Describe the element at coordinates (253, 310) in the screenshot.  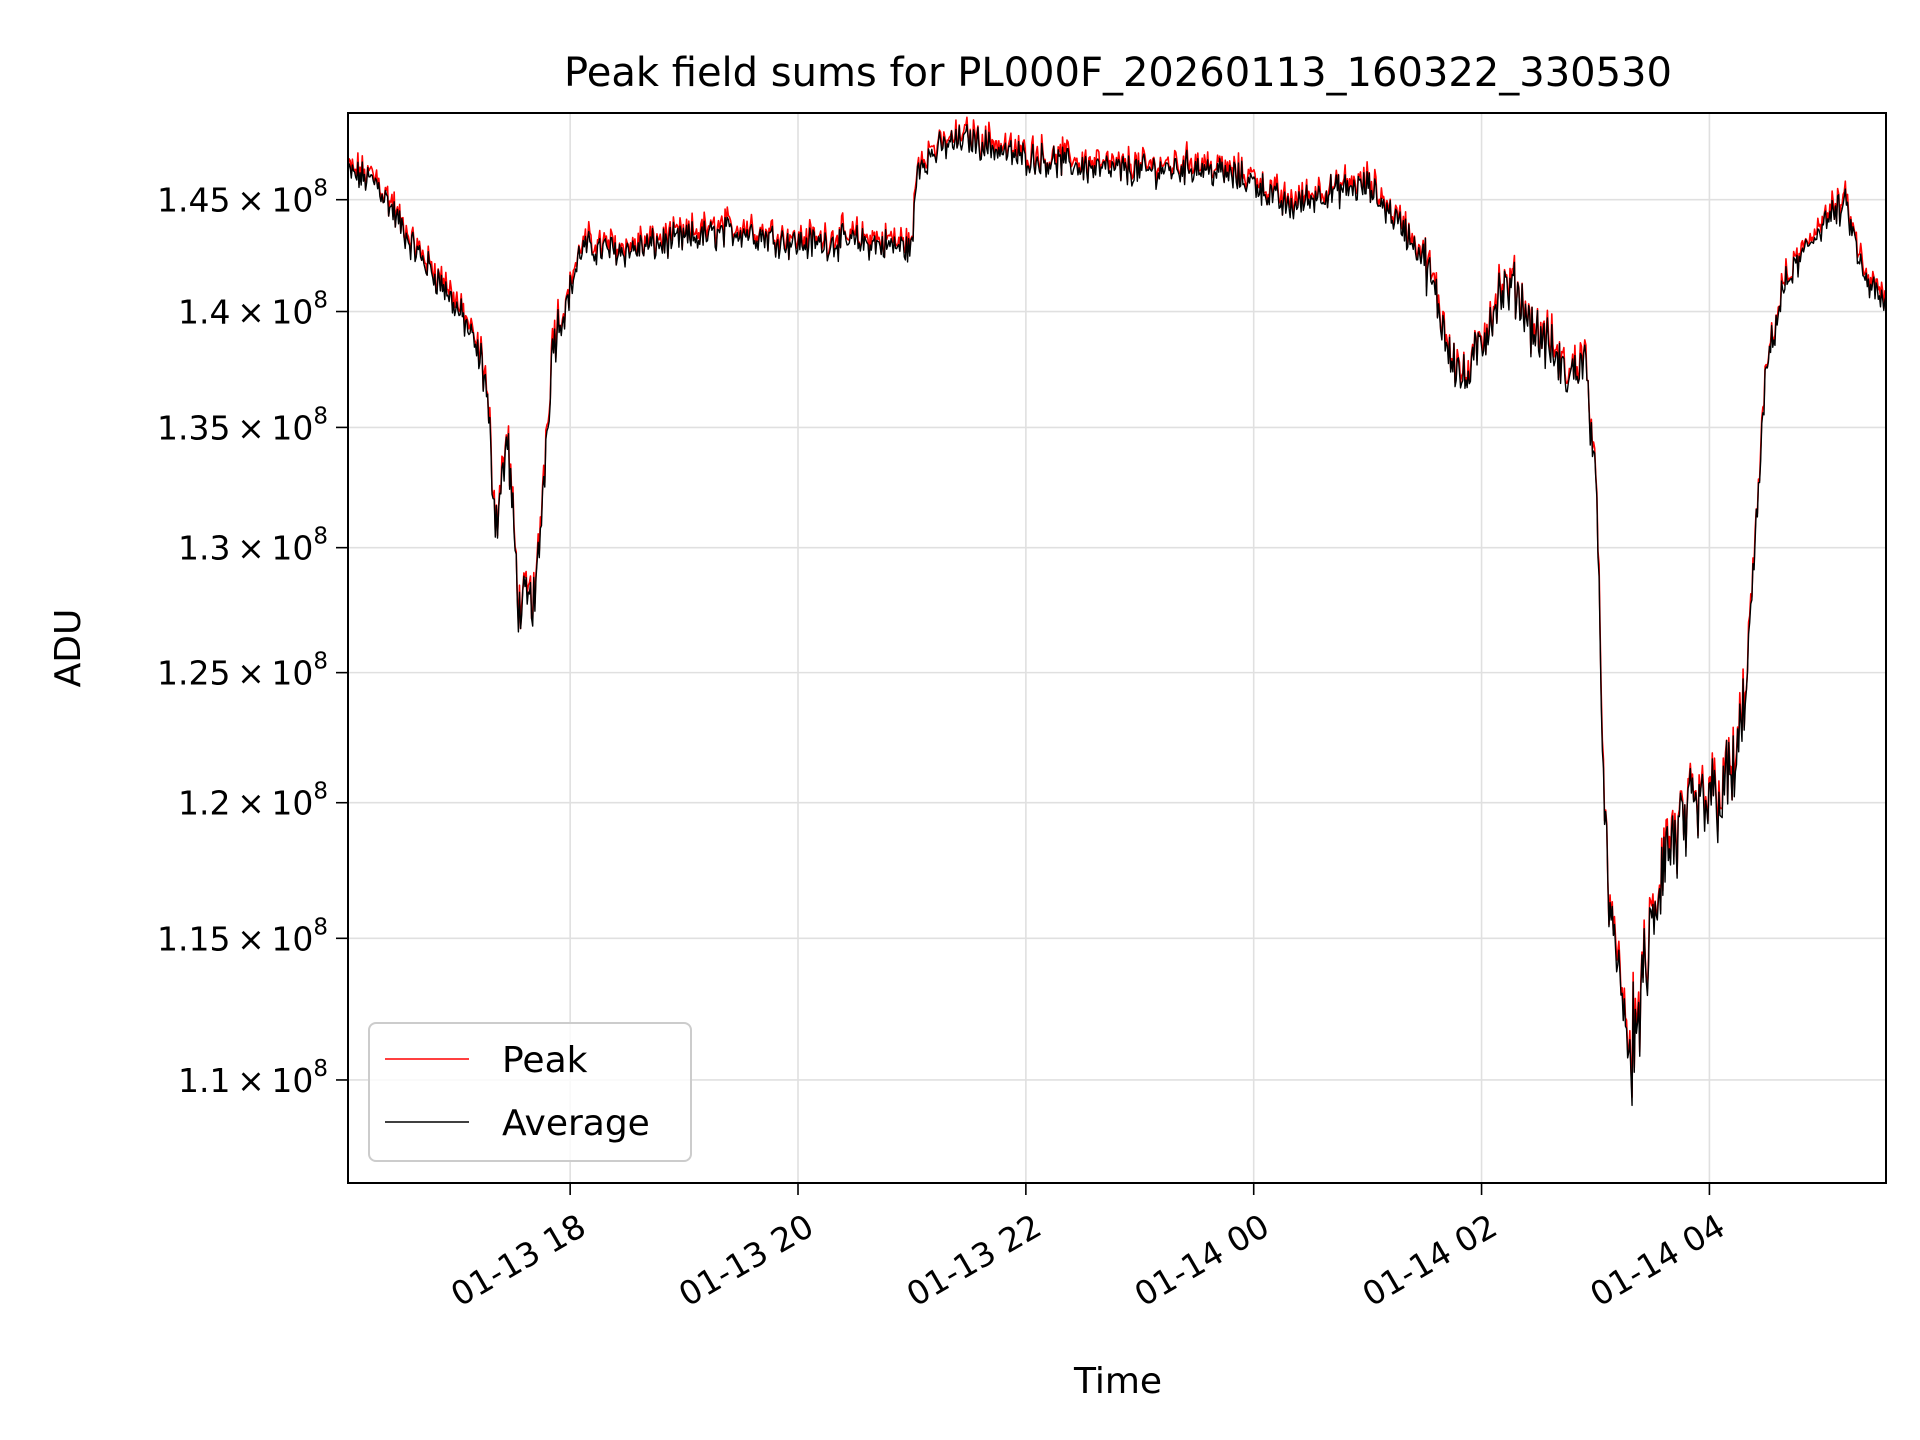
I see `y-tick-label: 1.4 × 108` at that location.